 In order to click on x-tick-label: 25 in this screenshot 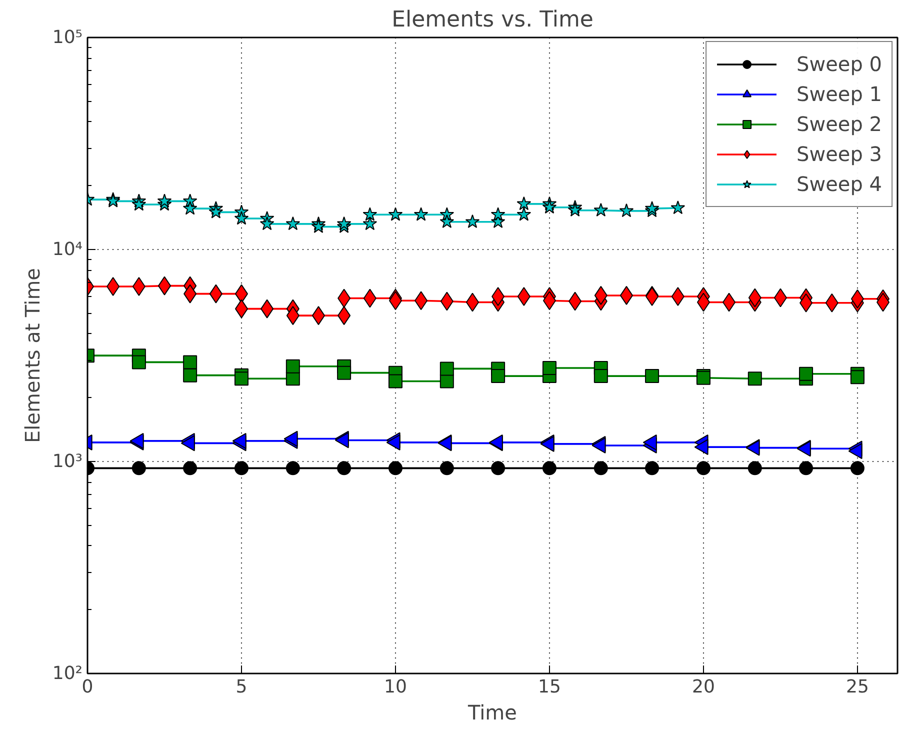, I will do `click(857, 687)`.